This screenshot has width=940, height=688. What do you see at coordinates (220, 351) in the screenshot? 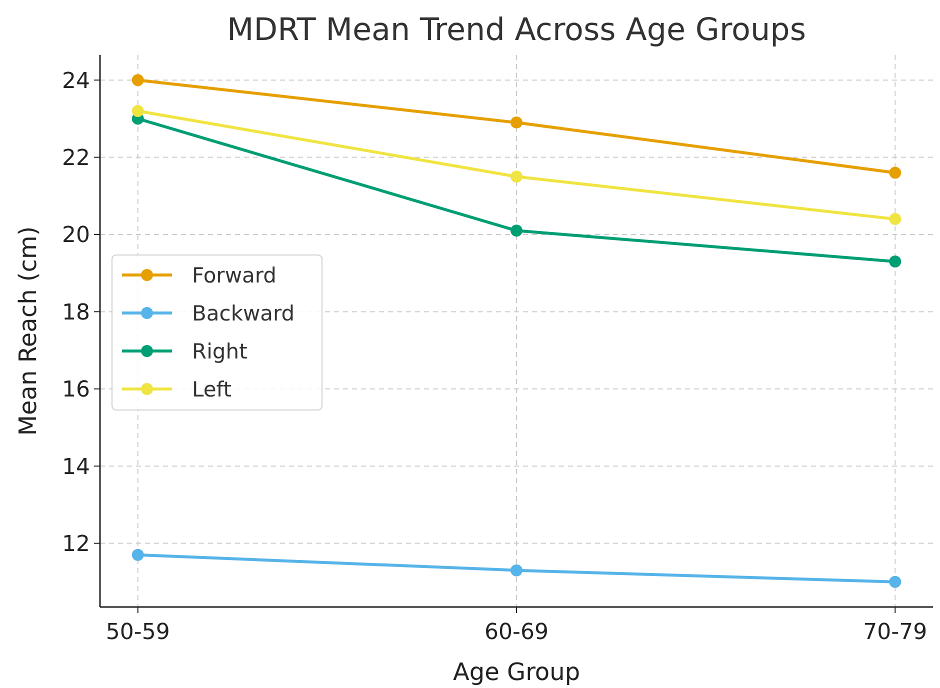
I see `legend-label: Right` at bounding box center [220, 351].